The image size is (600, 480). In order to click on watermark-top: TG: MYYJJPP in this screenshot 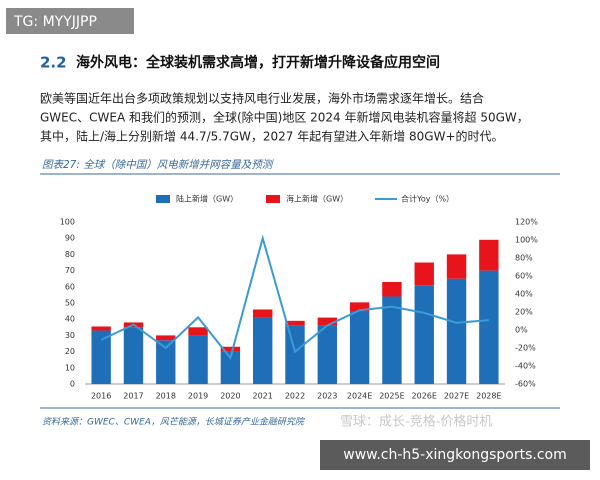, I will do `click(55, 22)`.